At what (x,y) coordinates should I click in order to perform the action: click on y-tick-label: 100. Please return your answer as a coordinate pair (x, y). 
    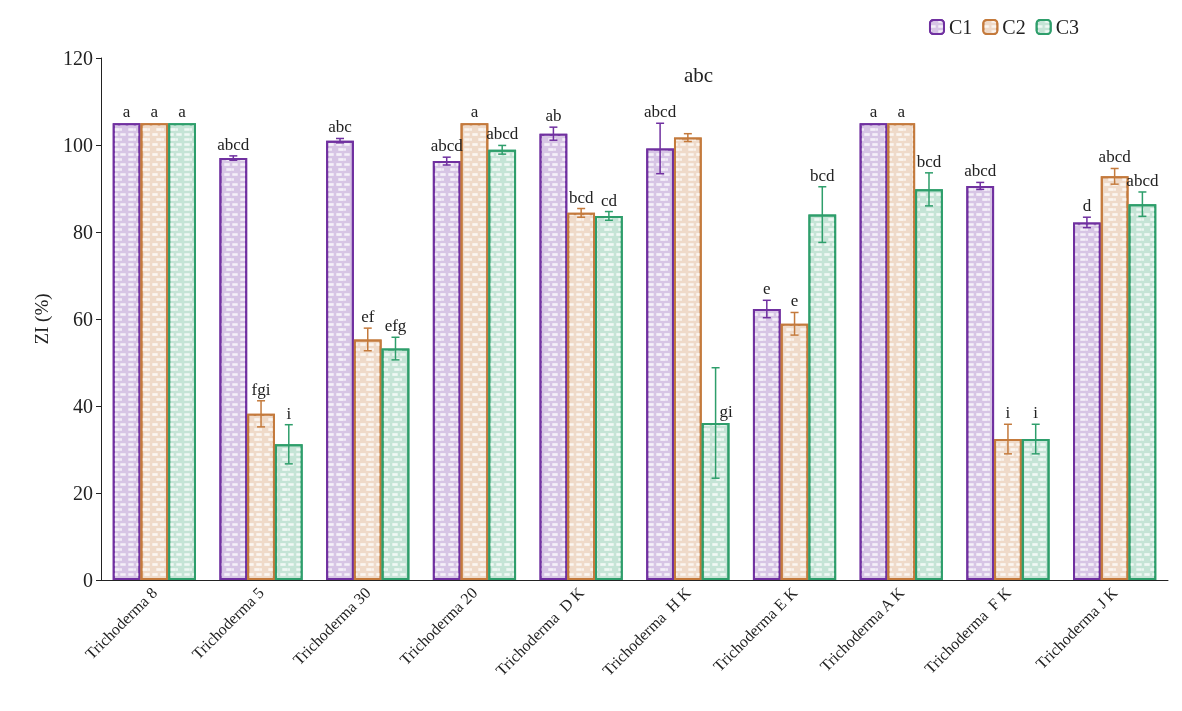
    Looking at the image, I should click on (78, 145).